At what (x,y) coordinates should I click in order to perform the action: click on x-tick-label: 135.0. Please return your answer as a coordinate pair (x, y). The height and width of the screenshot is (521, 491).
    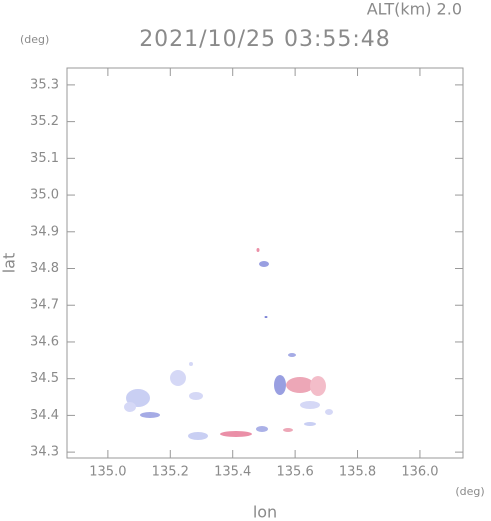
    Looking at the image, I should click on (107, 472).